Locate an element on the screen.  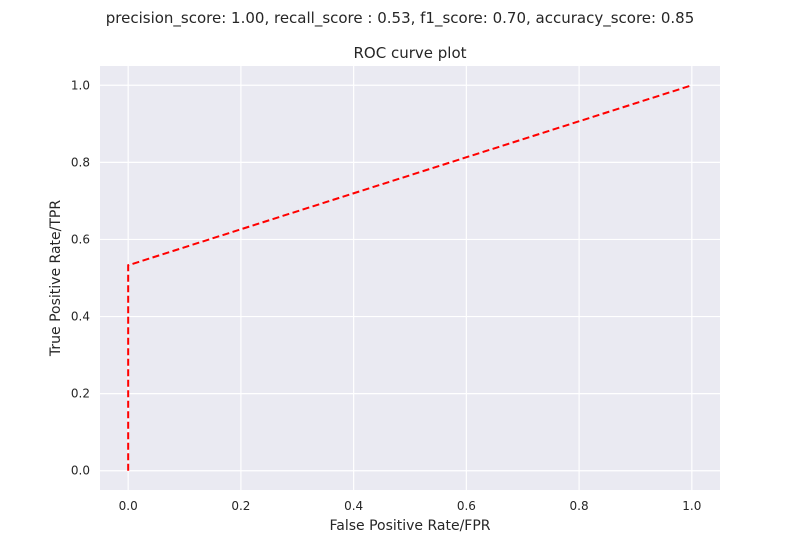
y-tick-labels: 0.0 0.2 0.4 0.6 0.8 1.0 is located at coordinates (80, 277).